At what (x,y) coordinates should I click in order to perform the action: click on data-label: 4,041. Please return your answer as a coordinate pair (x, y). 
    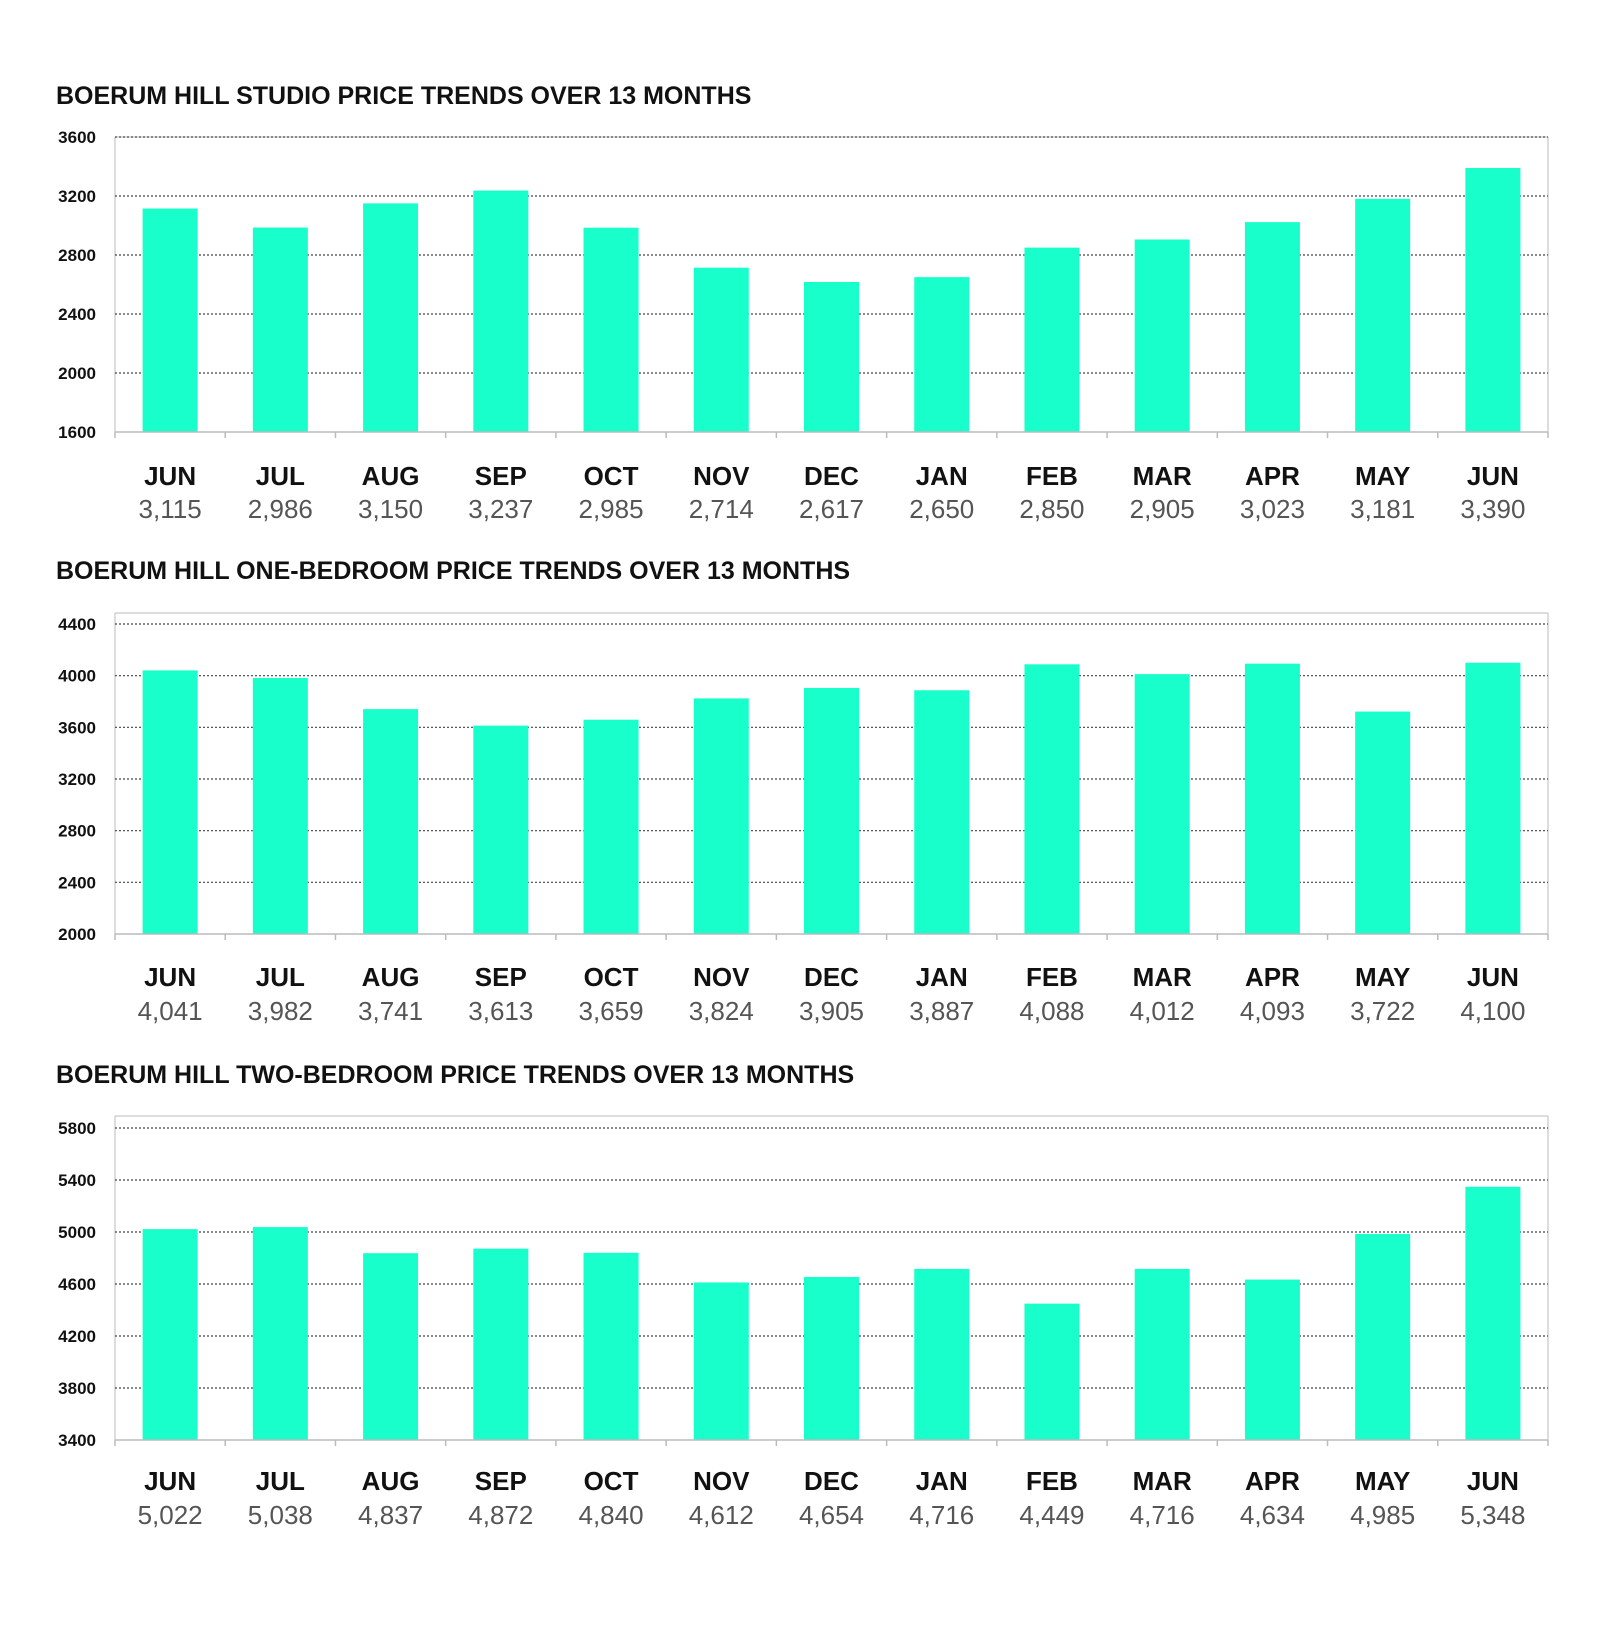
    Looking at the image, I should click on (170, 1011).